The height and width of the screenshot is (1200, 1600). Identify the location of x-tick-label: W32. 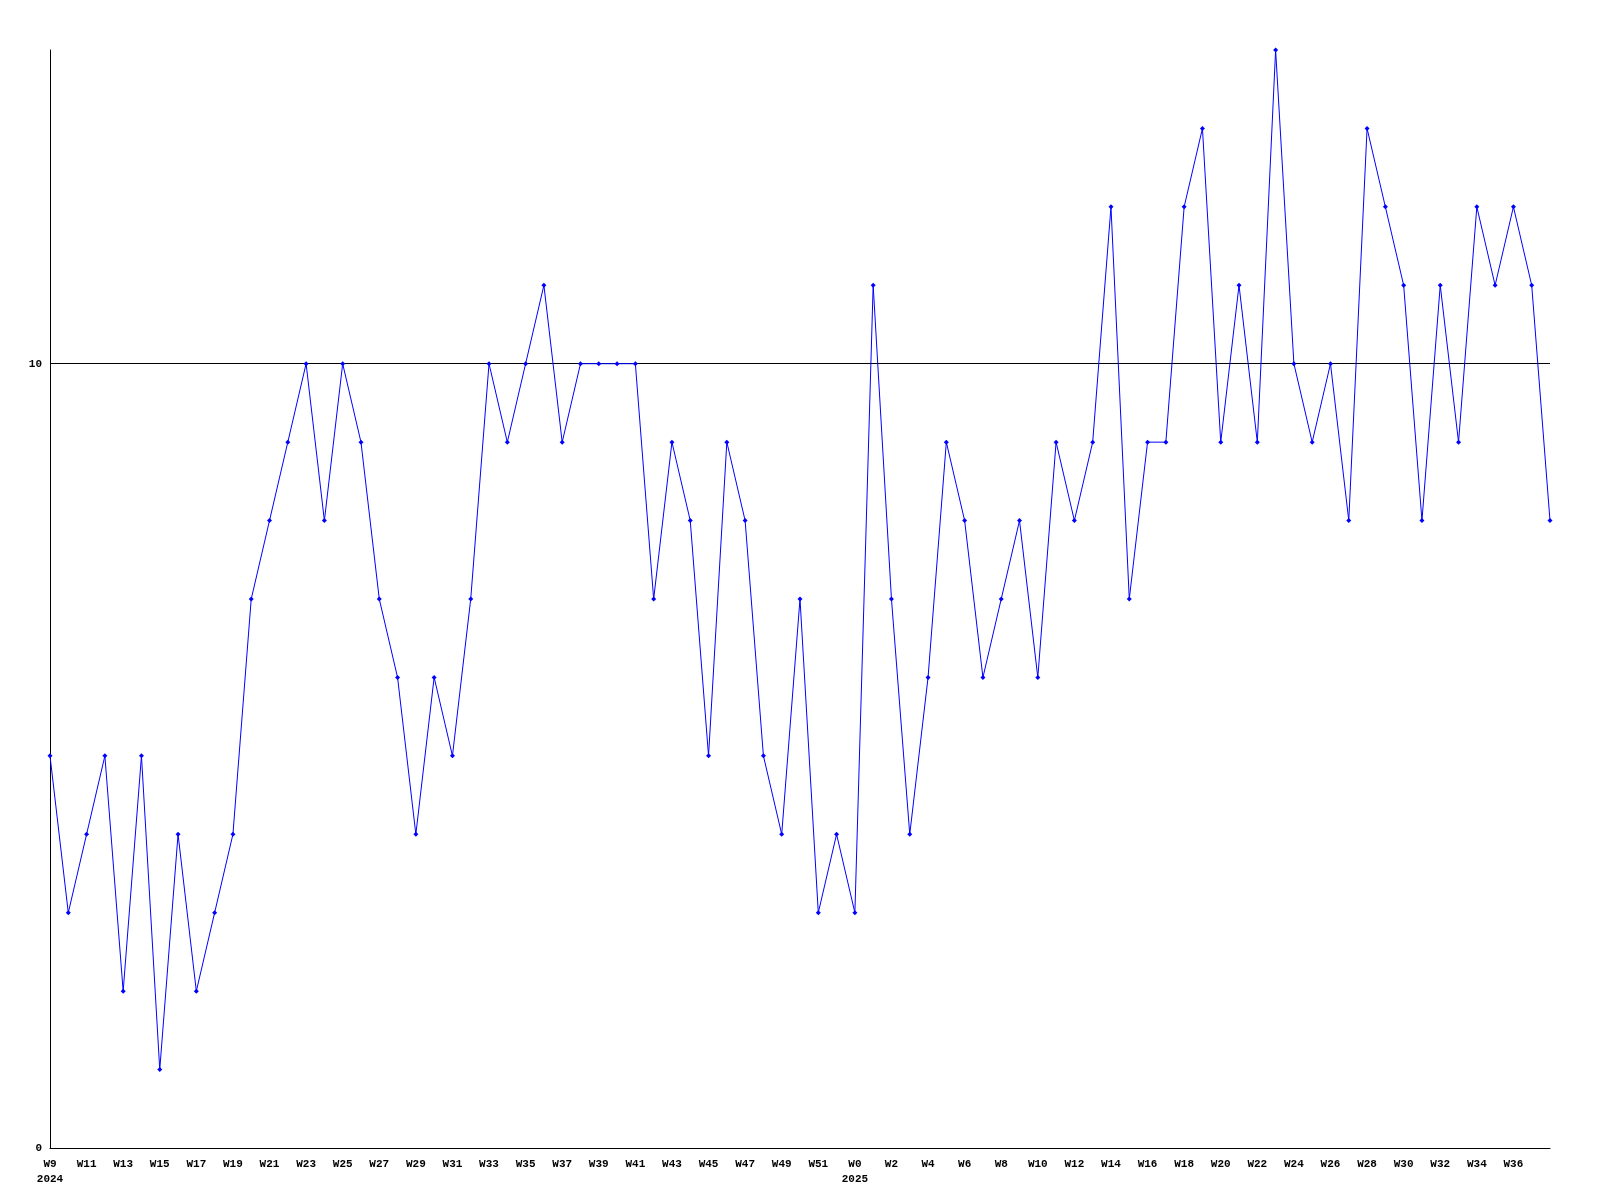
(1440, 1163).